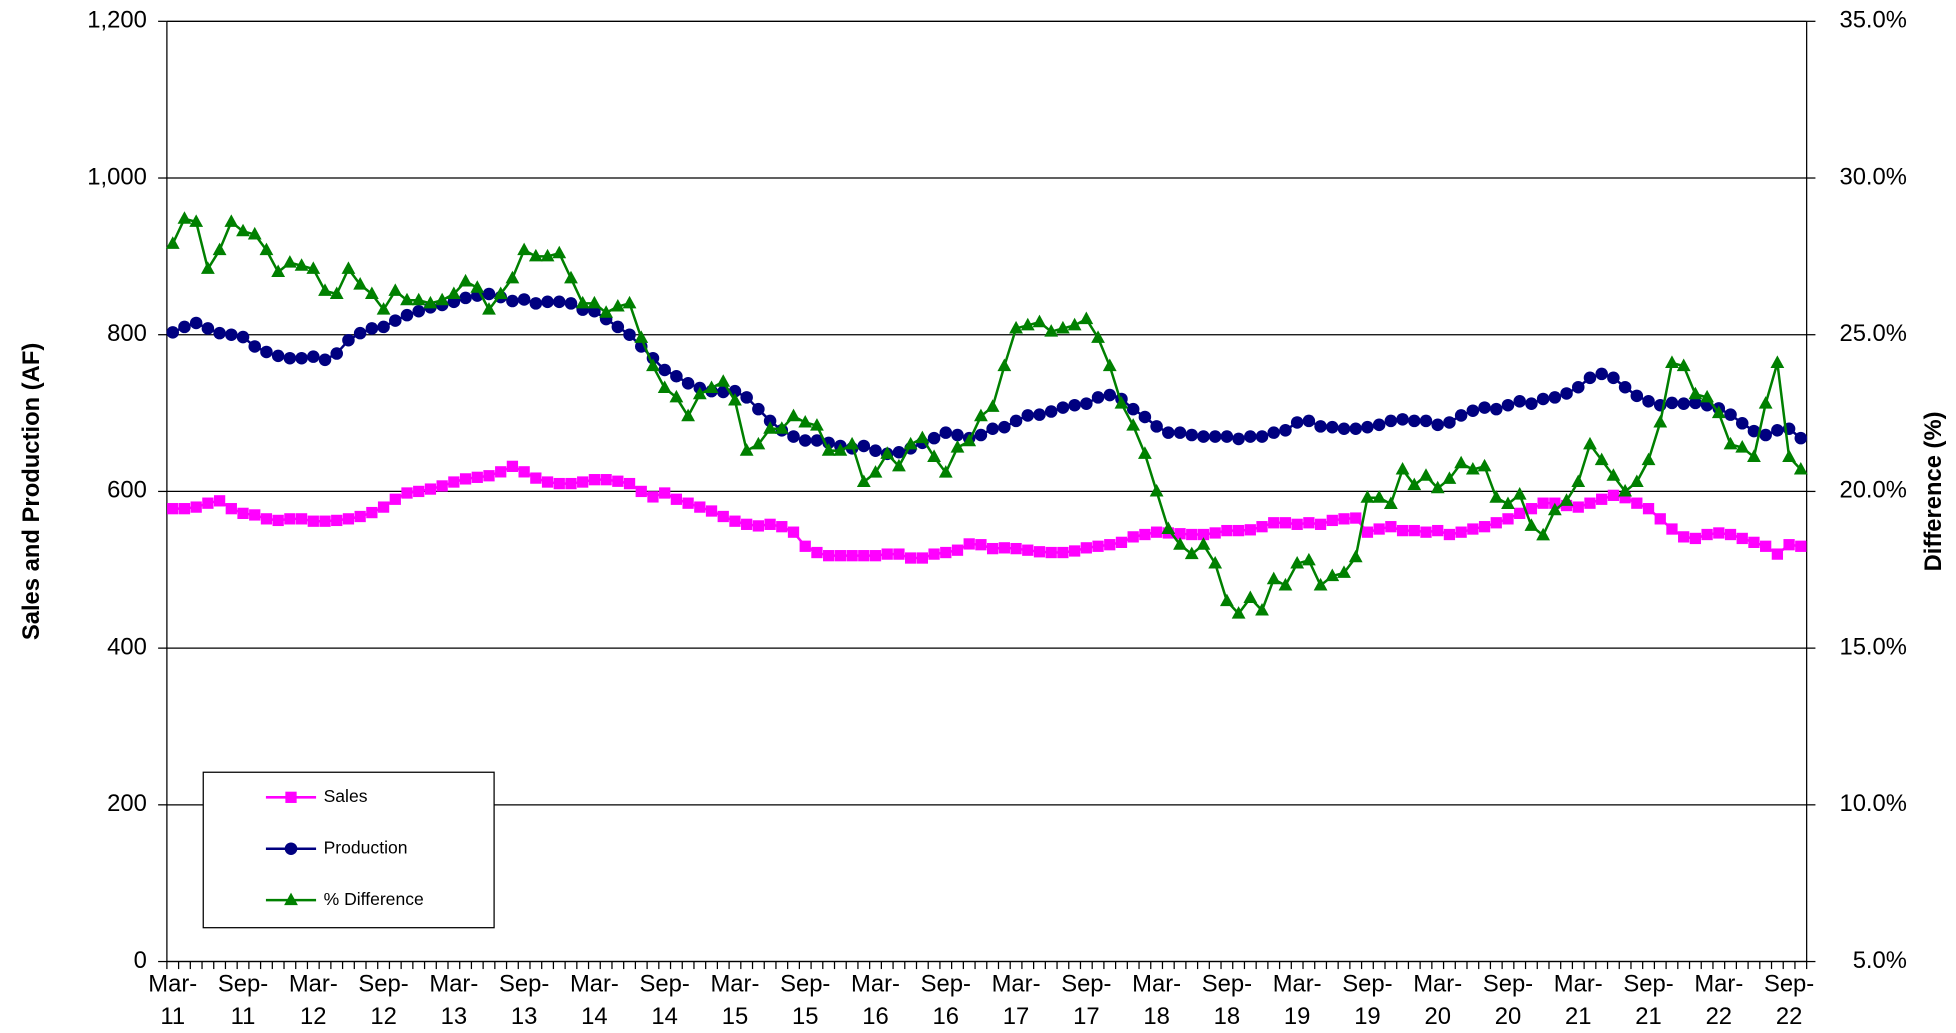 This screenshot has height=1033, width=1956. I want to click on x-tick-label: Mar- 13, so click(453, 1001).